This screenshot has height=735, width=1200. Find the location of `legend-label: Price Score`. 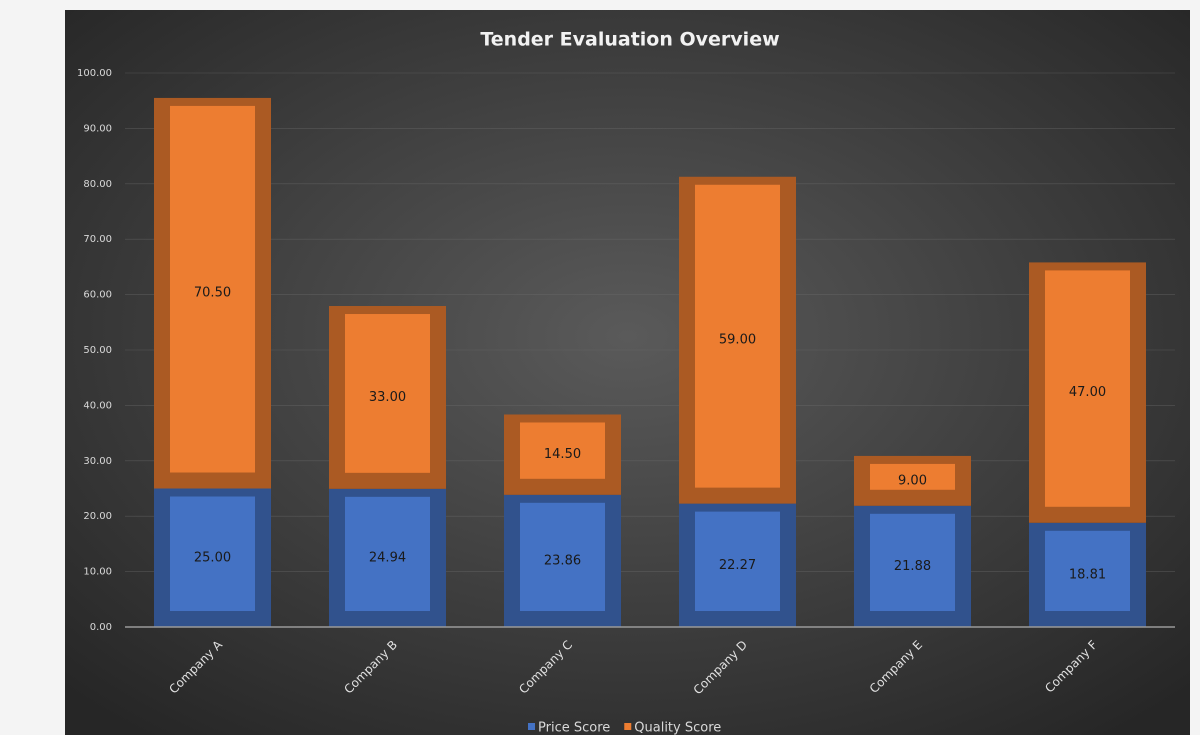

legend-label: Price Score is located at coordinates (574, 728).